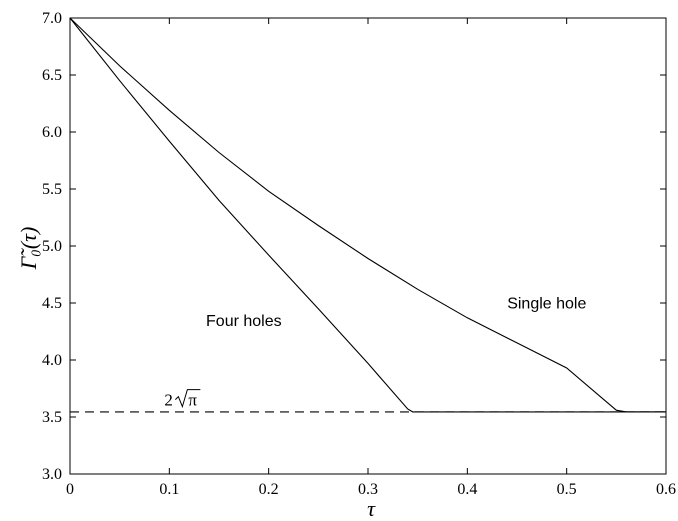  What do you see at coordinates (168, 400) in the screenshot?
I see `annotation-two-sqrt-pi-coef: 2` at bounding box center [168, 400].